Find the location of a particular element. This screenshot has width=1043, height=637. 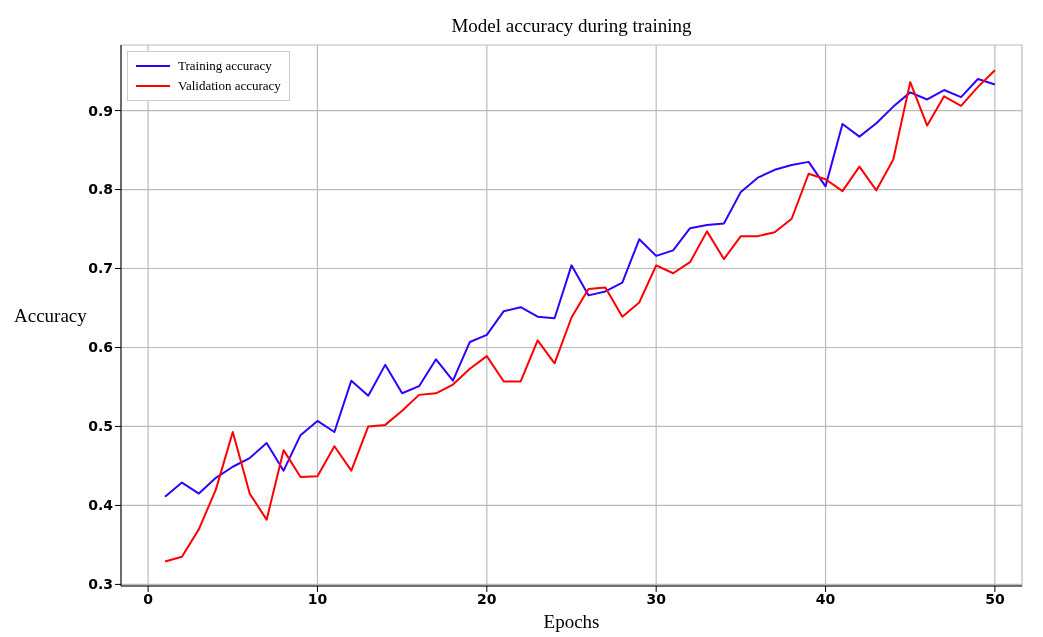

legend-label: Training accuracy is located at coordinates (225, 66).